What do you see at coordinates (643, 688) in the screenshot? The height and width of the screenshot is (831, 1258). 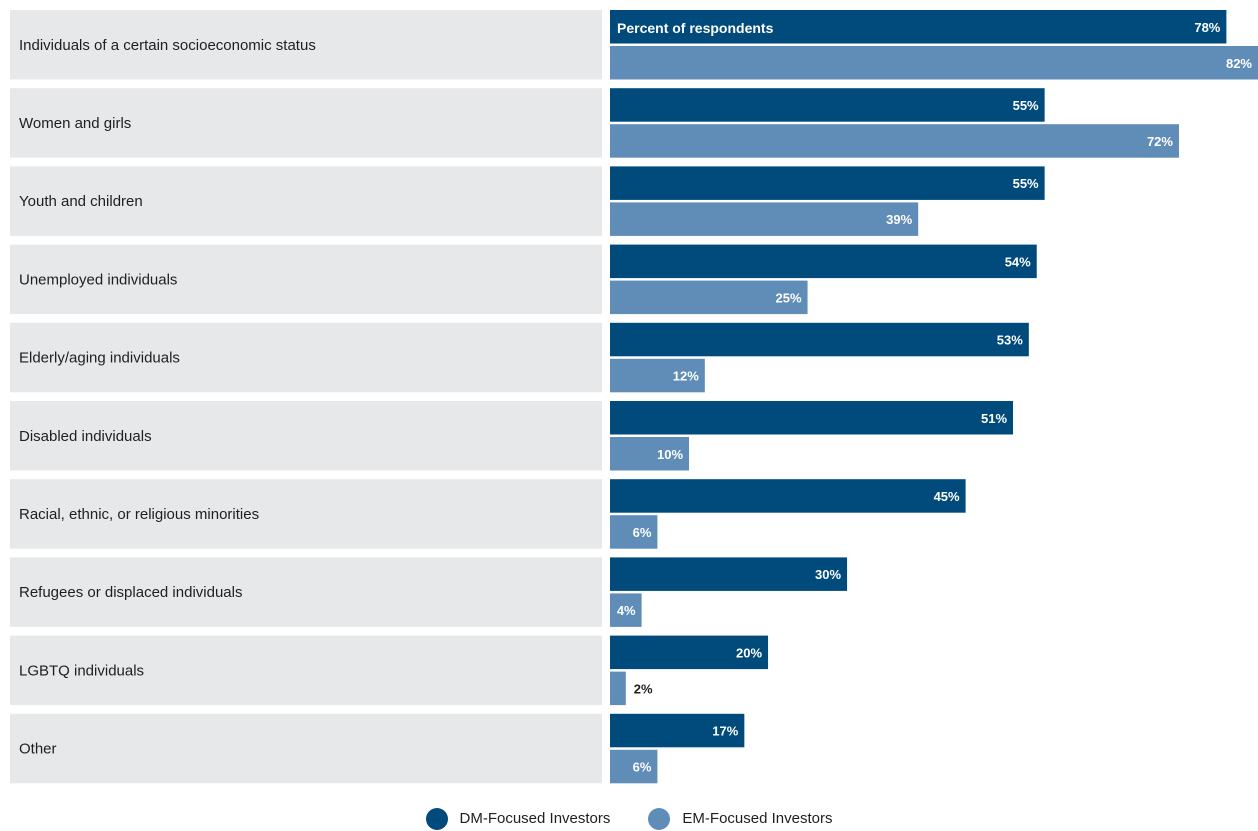 I see `data-label: 2%` at bounding box center [643, 688].